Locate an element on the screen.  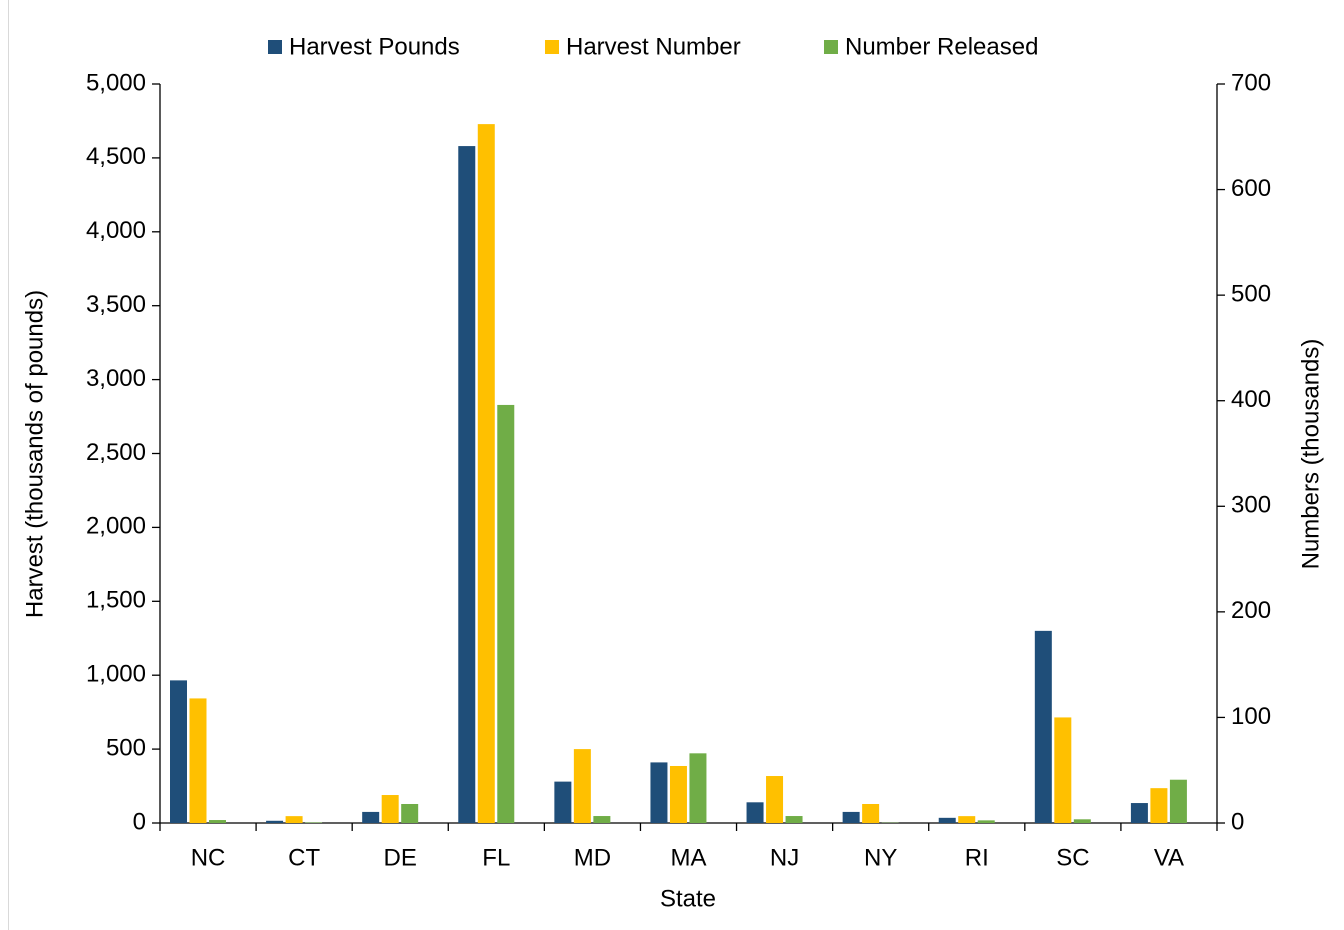
x-tick-label: NJ is located at coordinates (784, 857).